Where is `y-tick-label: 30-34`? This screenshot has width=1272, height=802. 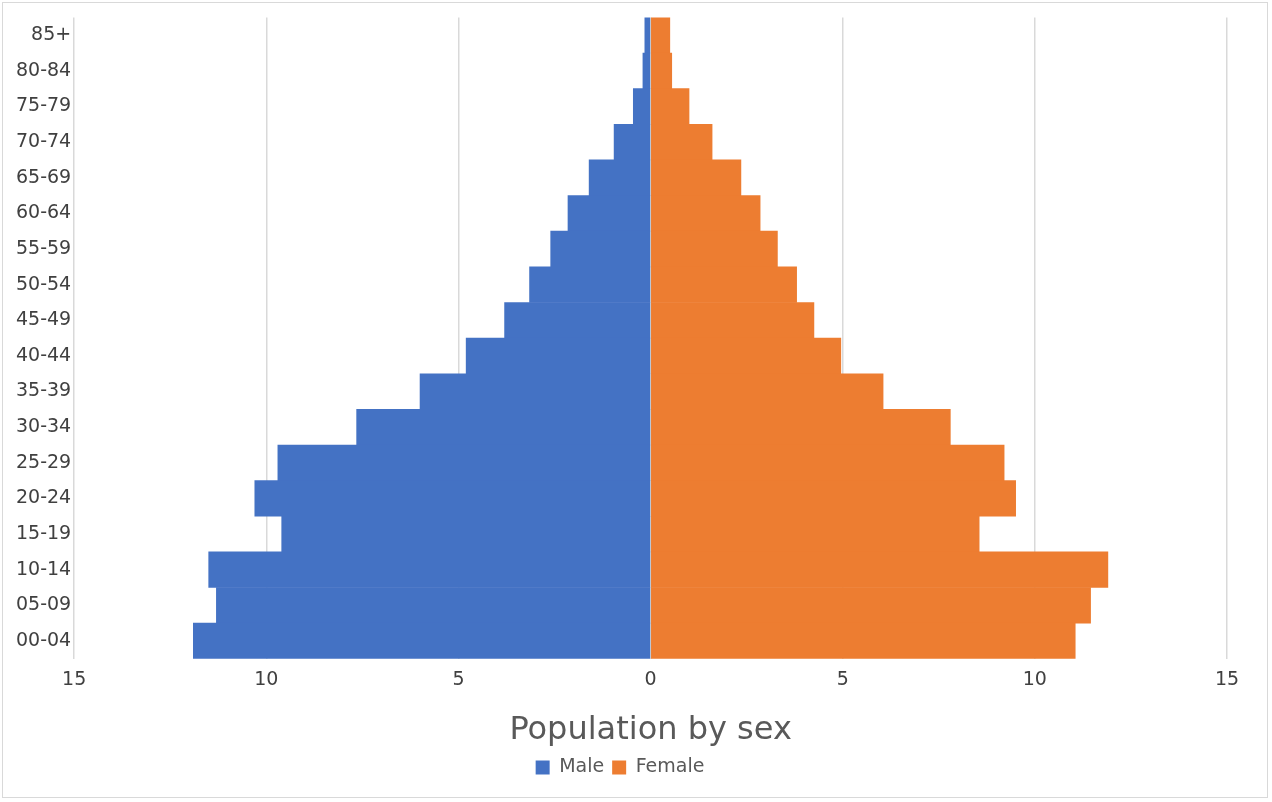
y-tick-label: 30-34 is located at coordinates (43, 425).